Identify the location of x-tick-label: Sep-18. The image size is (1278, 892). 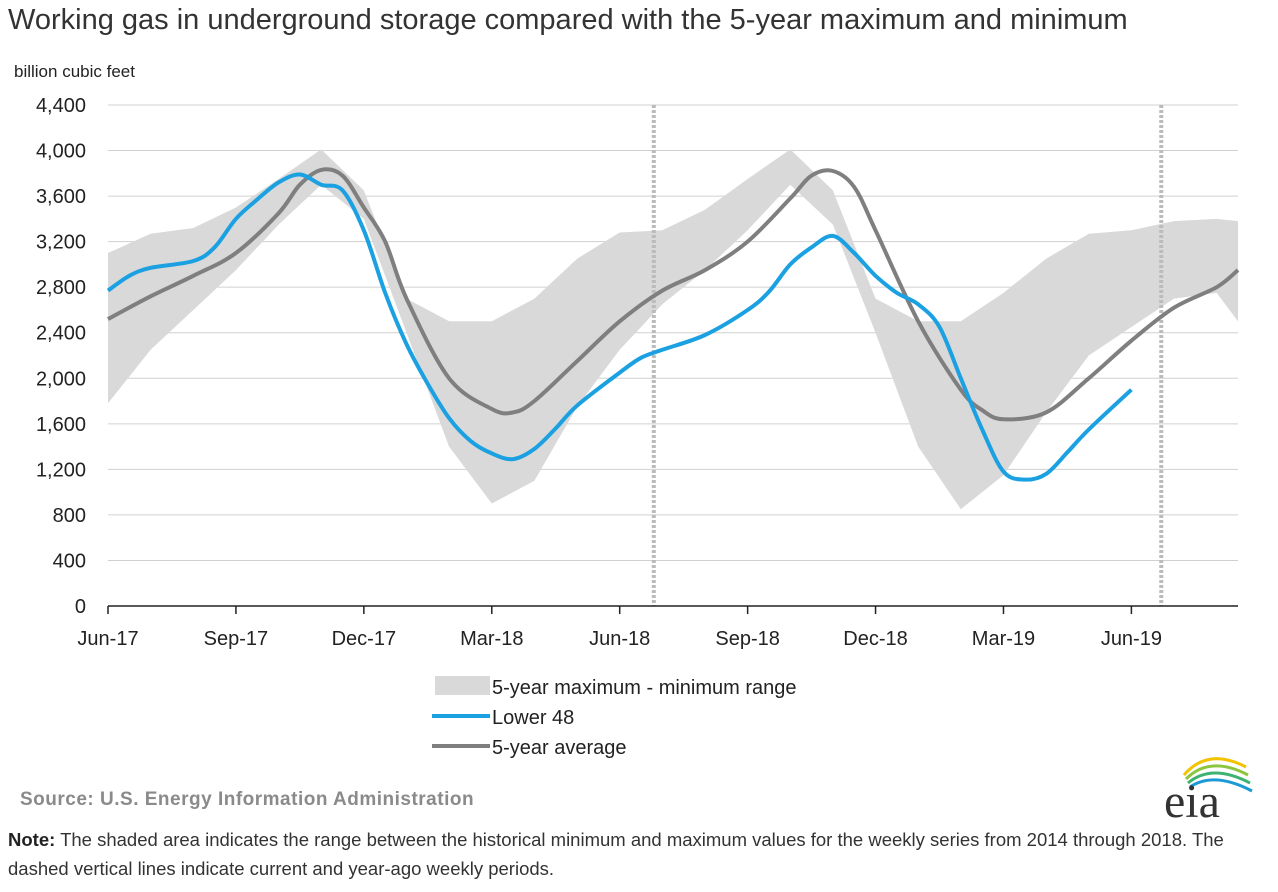
(747, 639).